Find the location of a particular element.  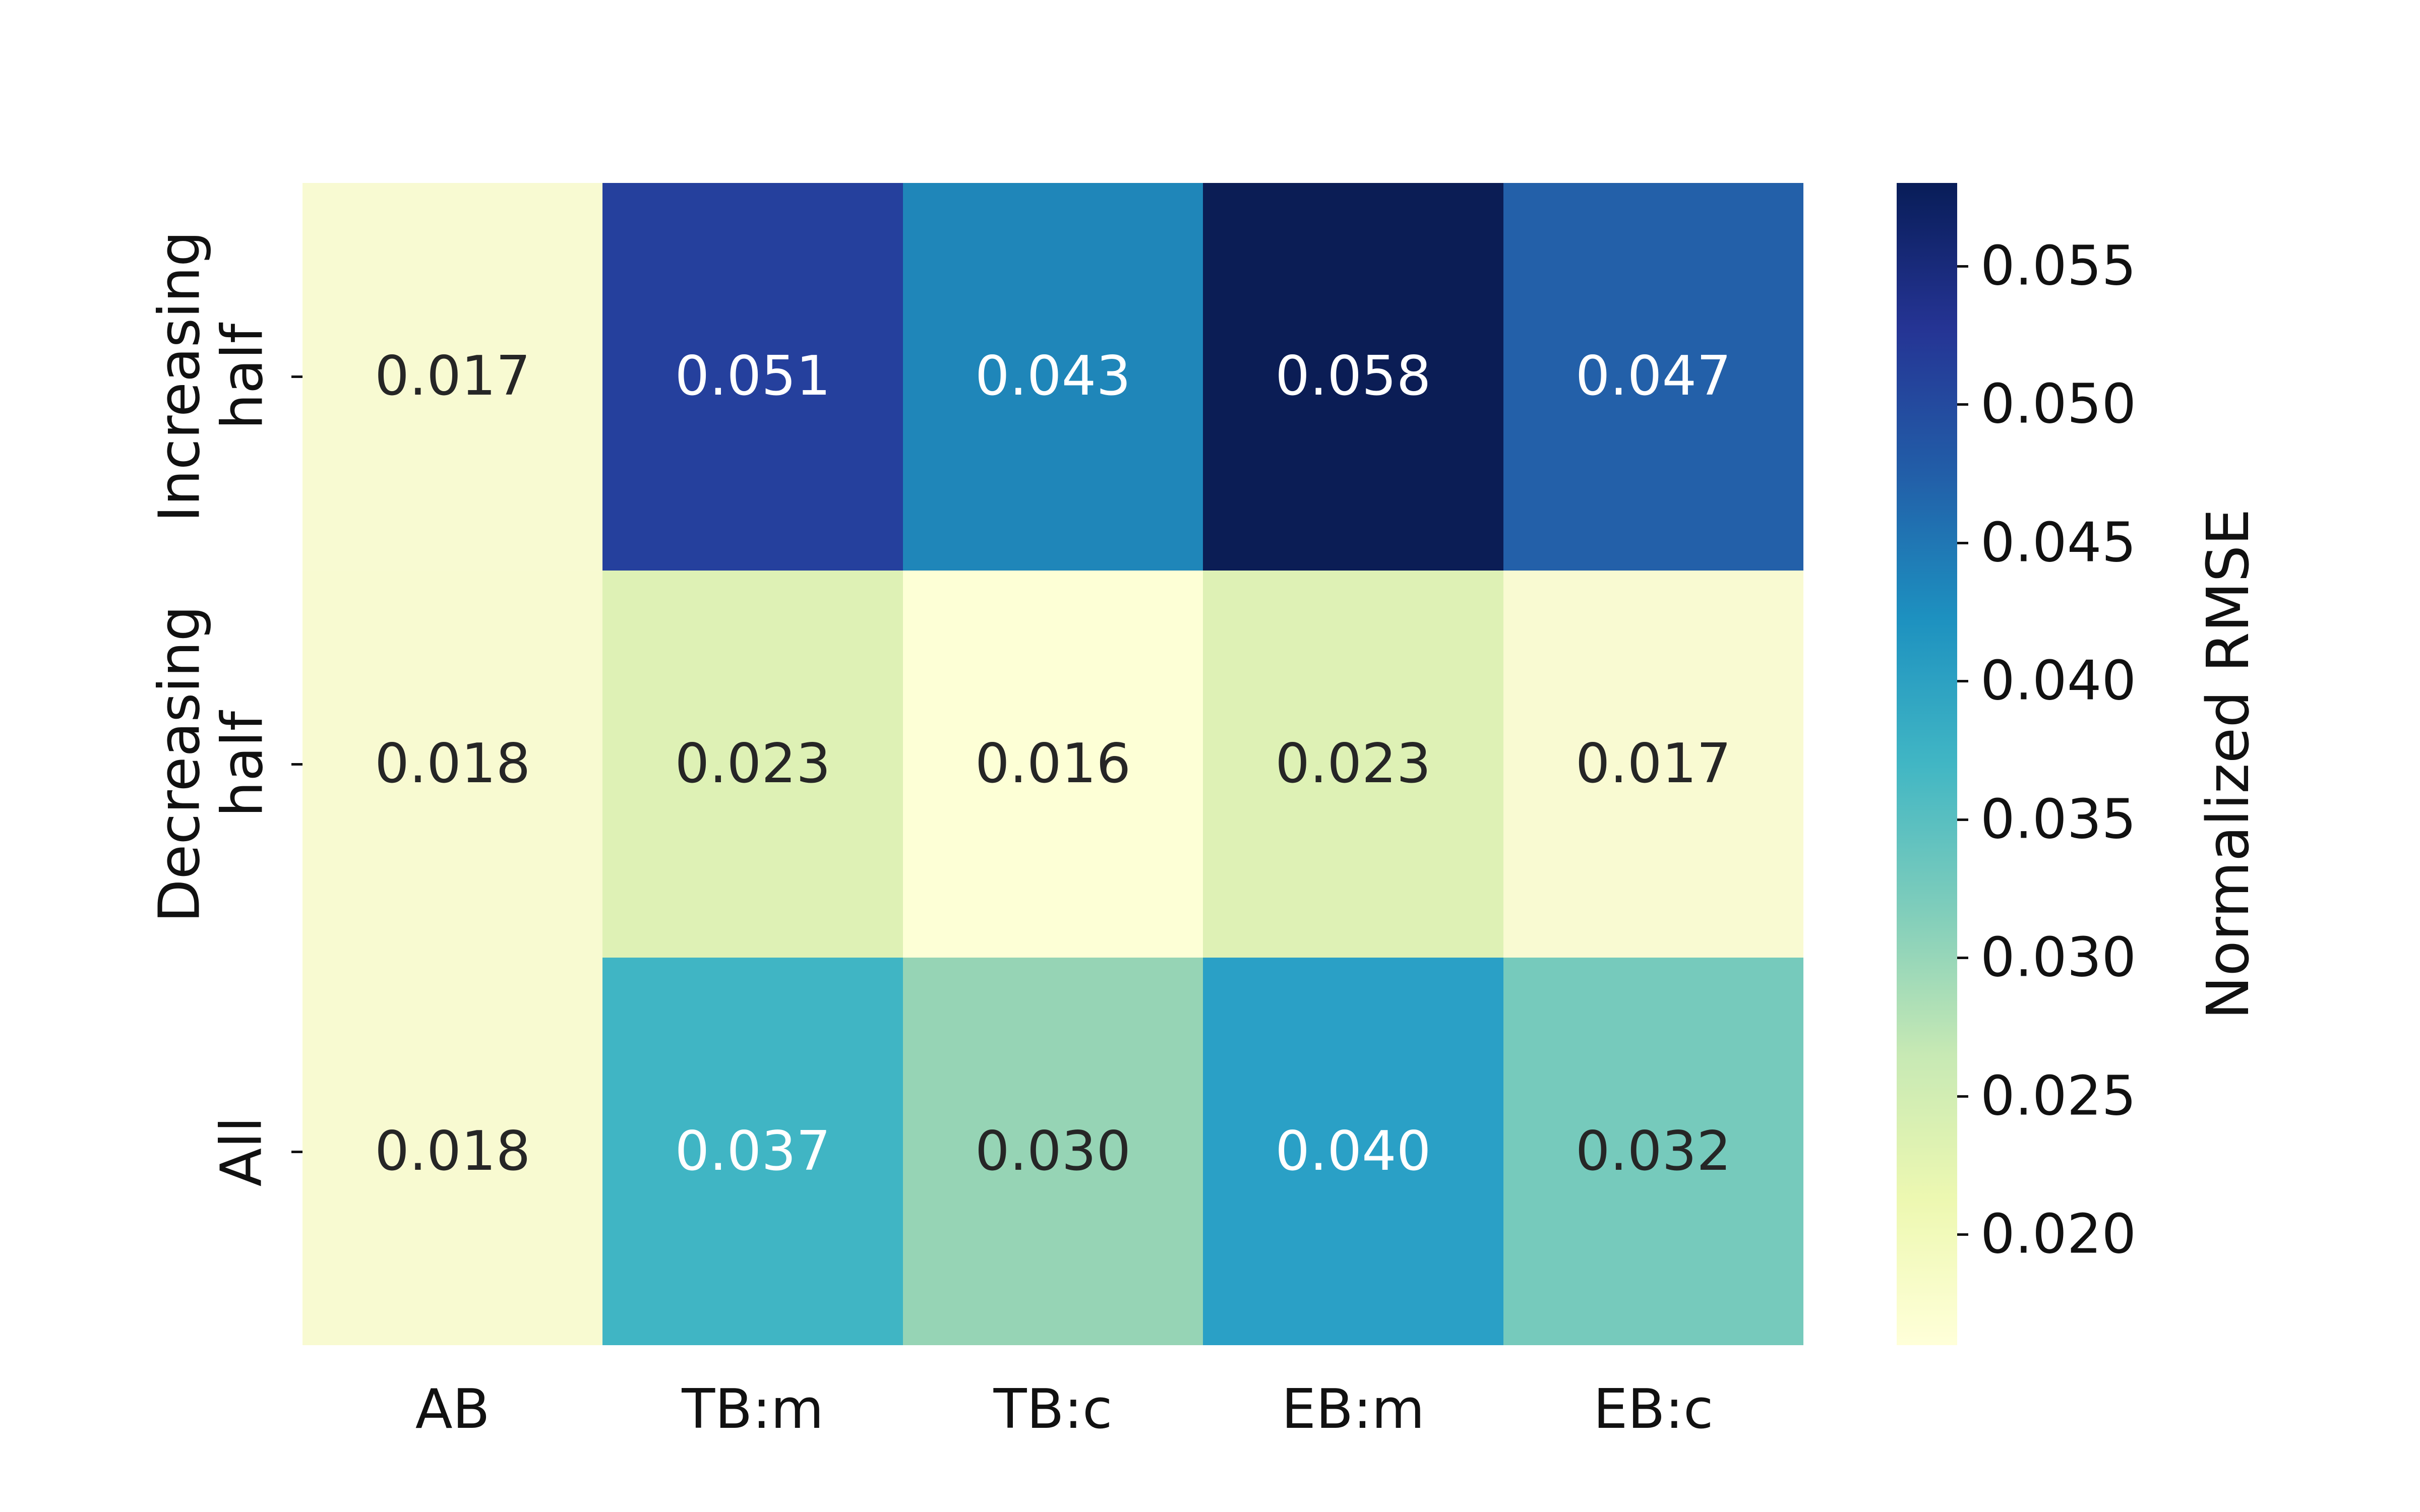

colorbar-tick-label: 0.025 is located at coordinates (2058, 1096).